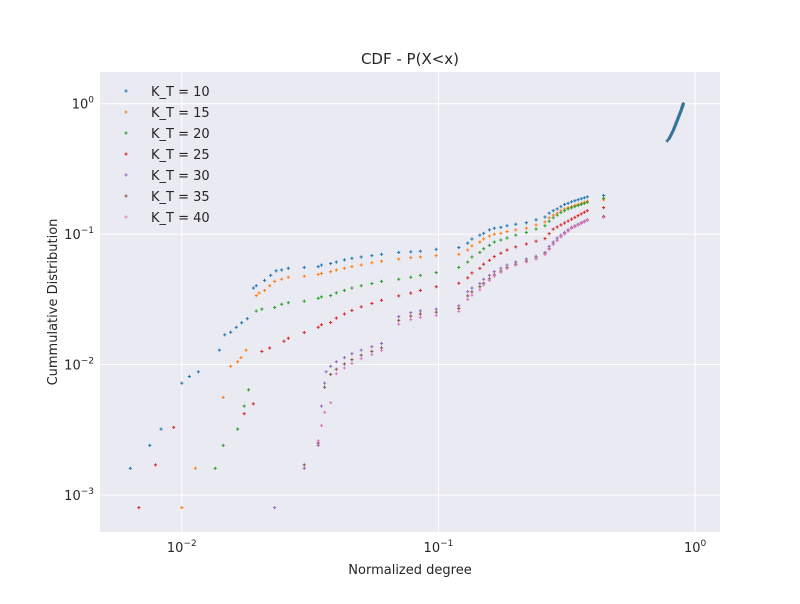  I want to click on legend-label: K_T = 35, so click(180, 197).